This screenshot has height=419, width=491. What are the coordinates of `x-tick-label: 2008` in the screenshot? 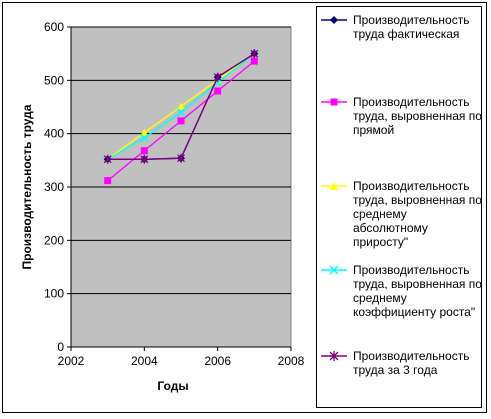 It's located at (291, 361).